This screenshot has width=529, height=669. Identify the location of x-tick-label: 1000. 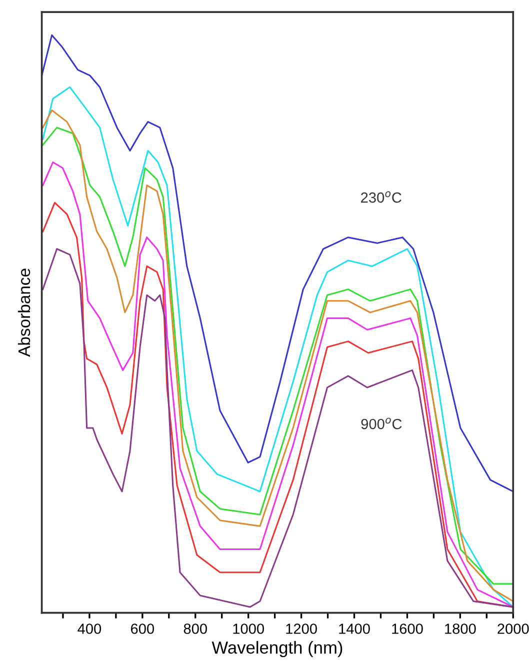
(248, 629).